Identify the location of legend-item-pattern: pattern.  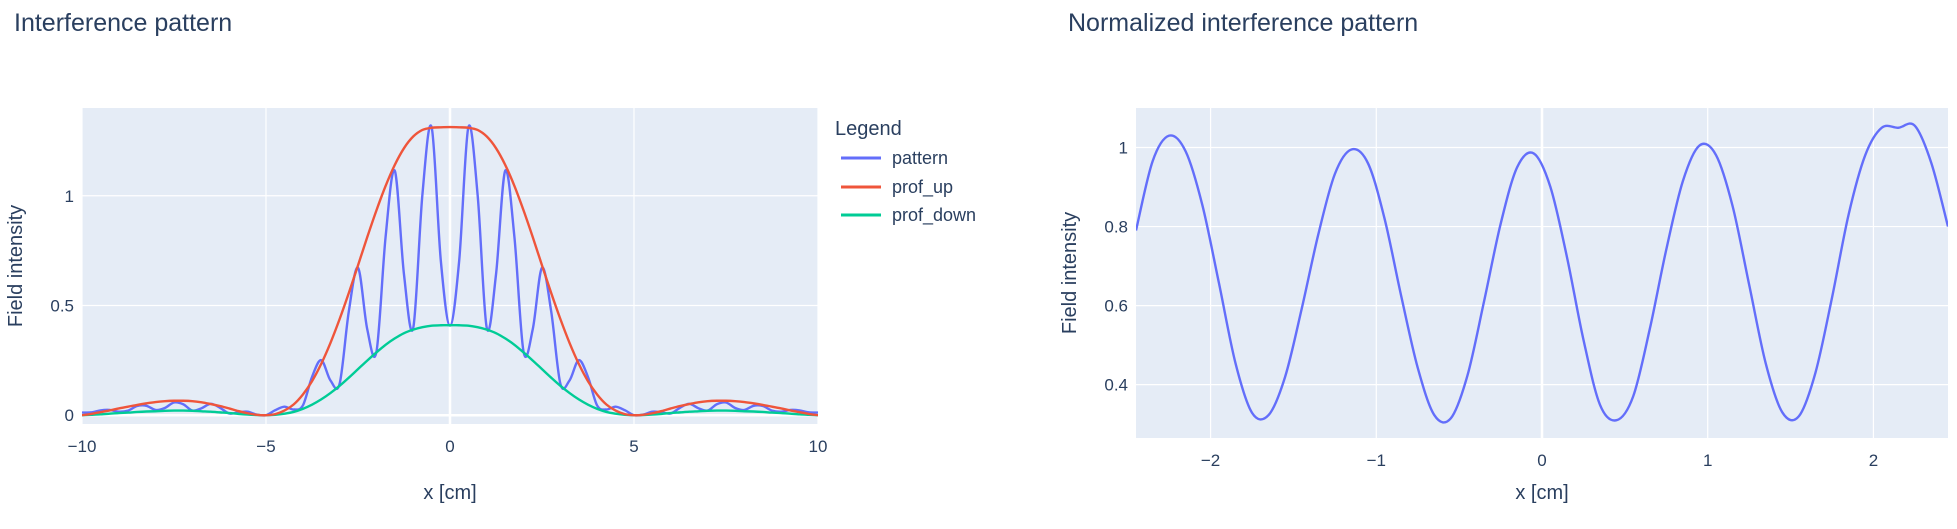
(894, 158).